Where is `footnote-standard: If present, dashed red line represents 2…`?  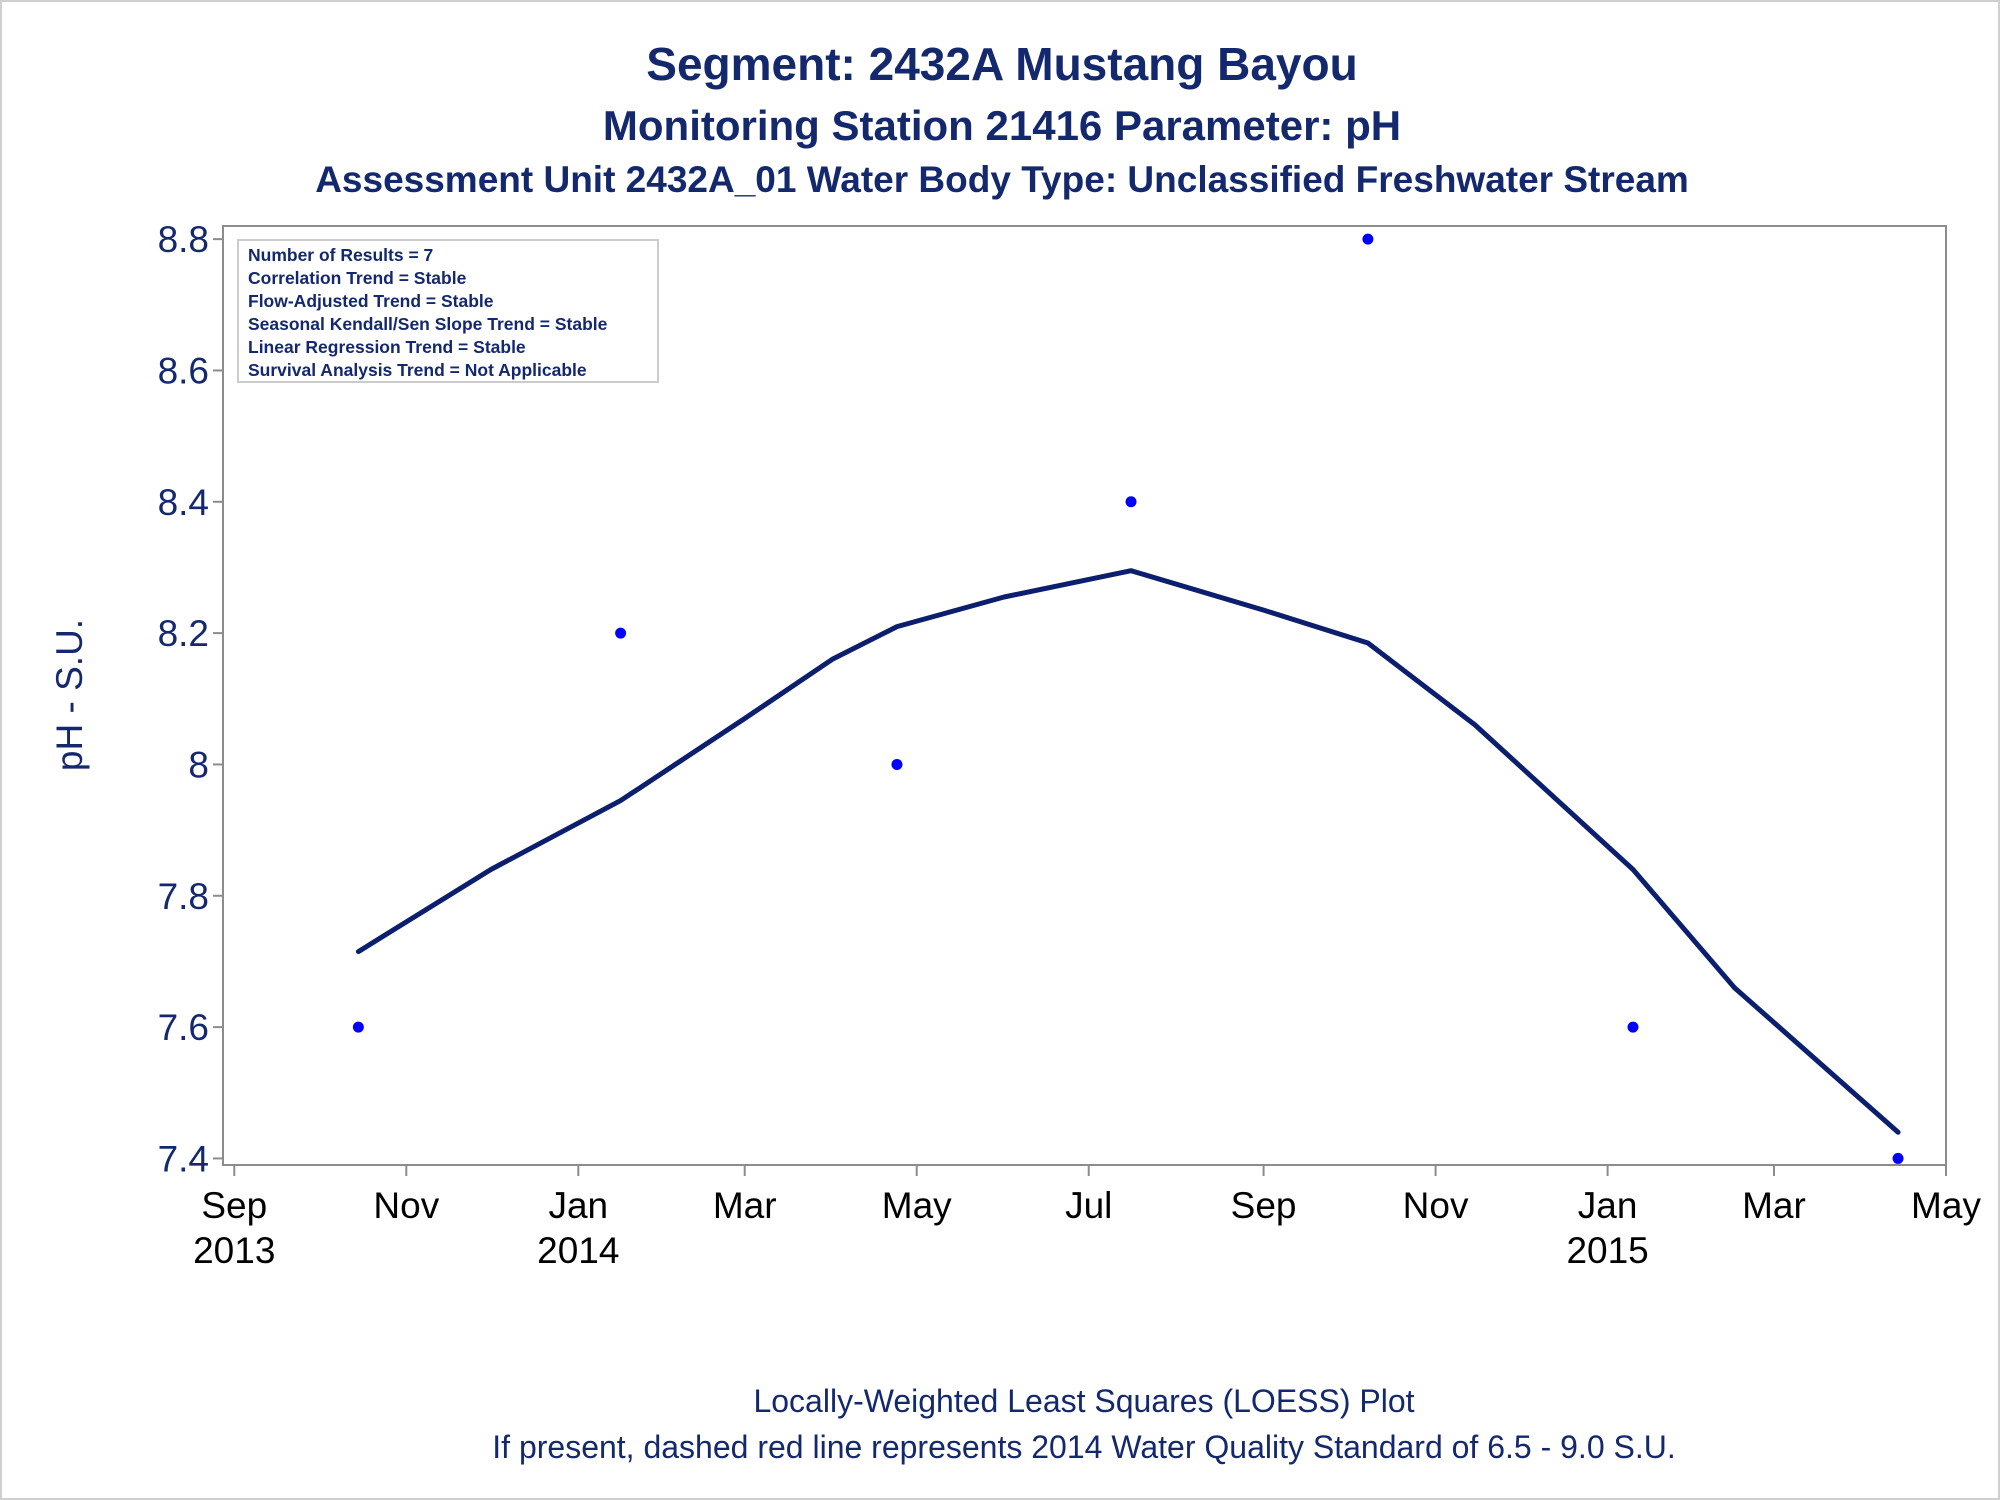
footnote-standard: If present, dashed red line represents 2… is located at coordinates (1083, 1447).